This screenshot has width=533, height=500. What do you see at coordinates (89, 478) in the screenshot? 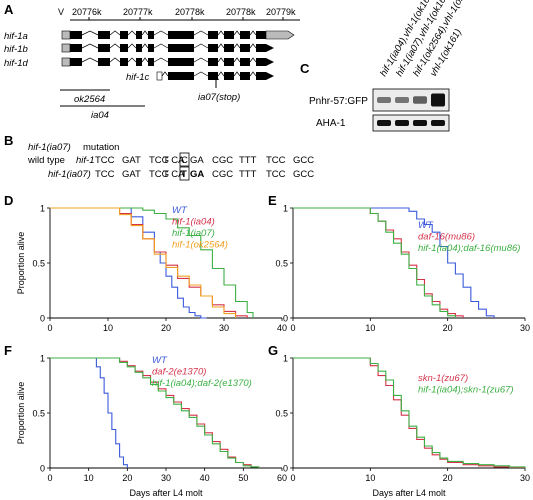
I see `x-tick-label: 10` at bounding box center [89, 478].